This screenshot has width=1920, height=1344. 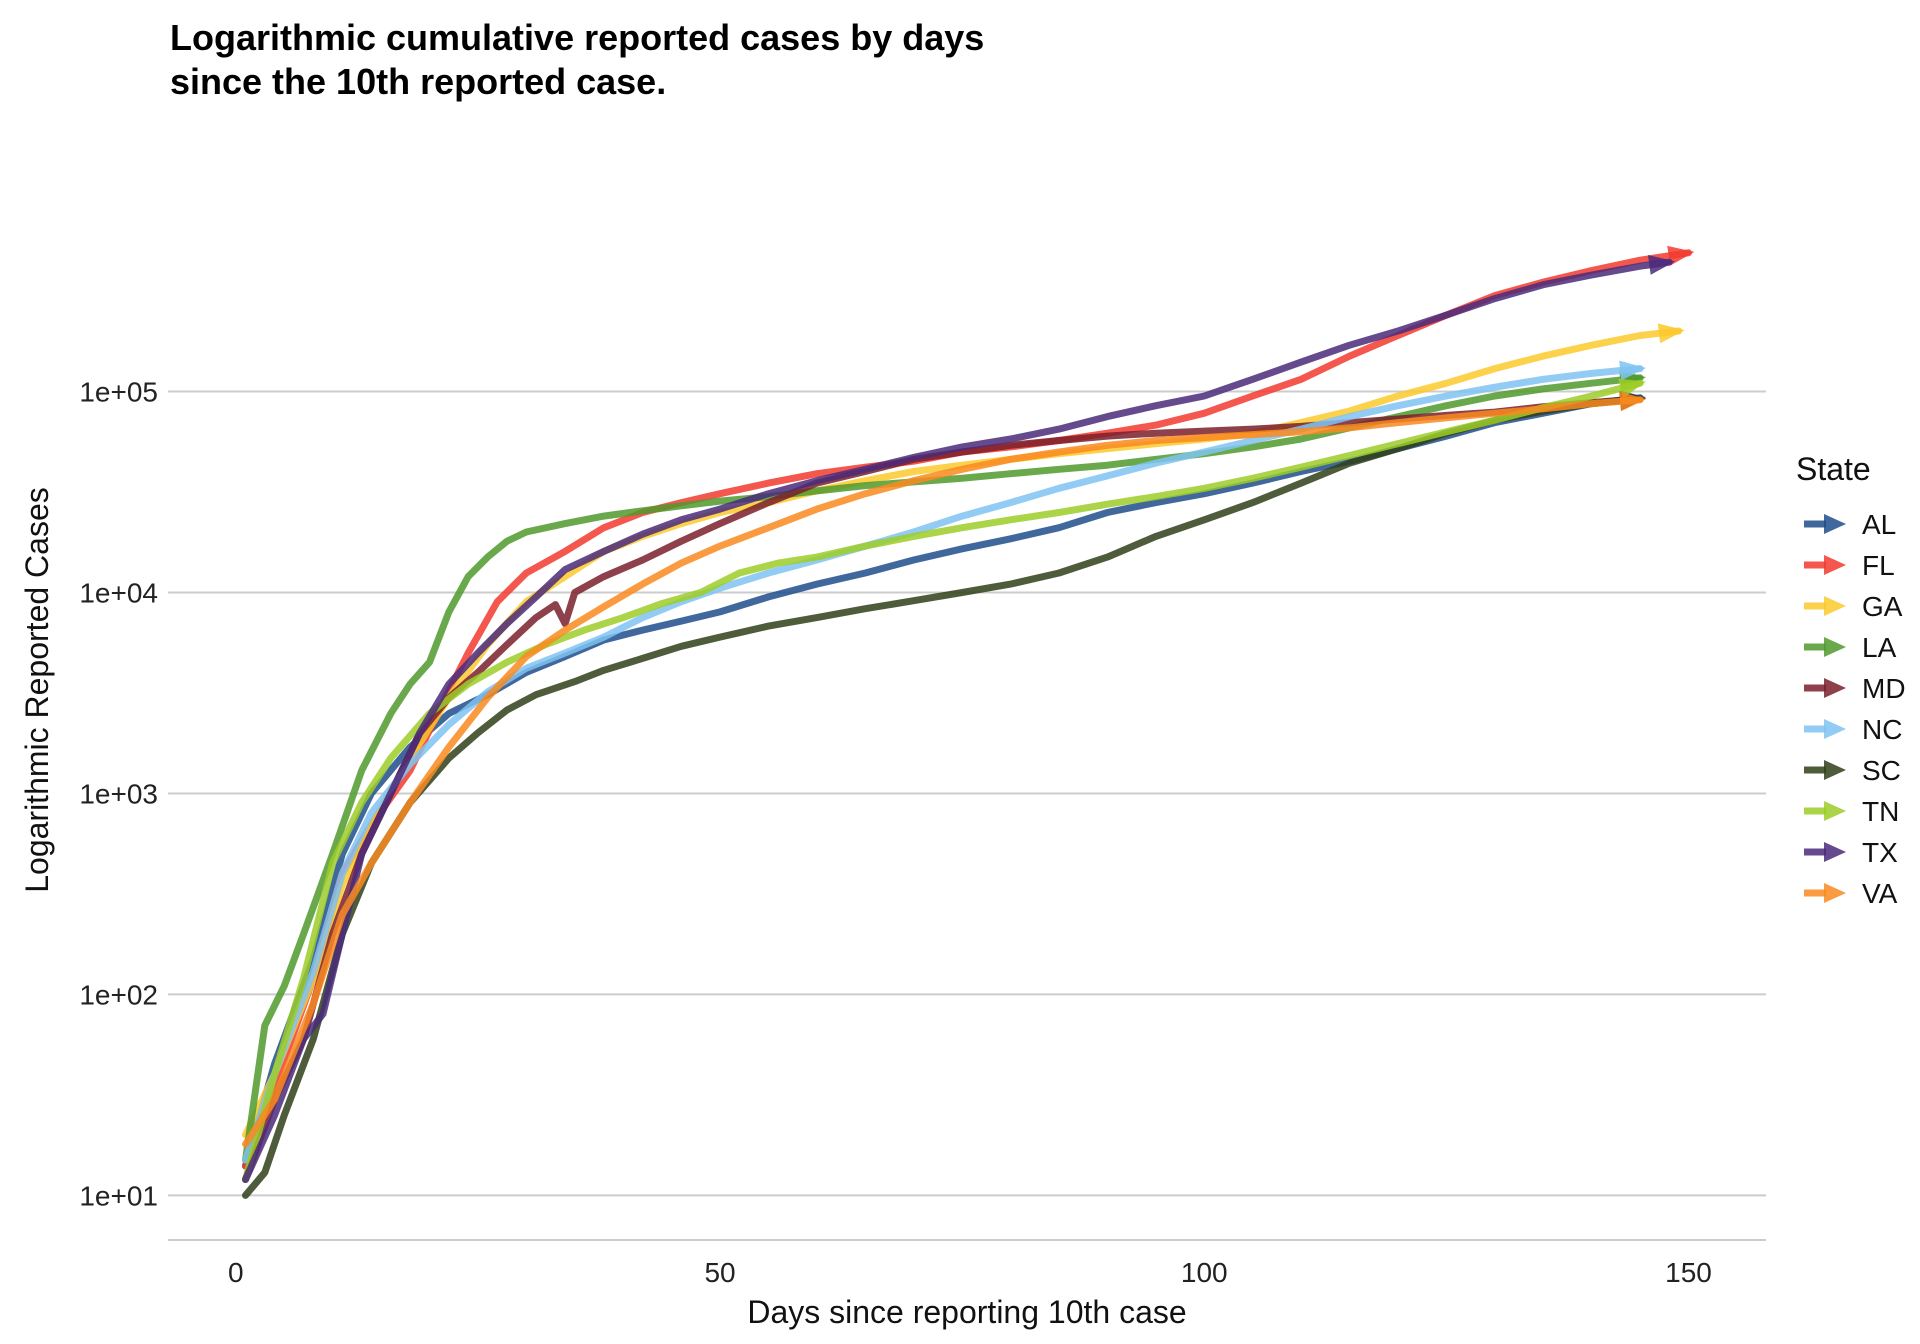 What do you see at coordinates (1633, 370) in the screenshot?
I see `series-arrow-nc` at bounding box center [1633, 370].